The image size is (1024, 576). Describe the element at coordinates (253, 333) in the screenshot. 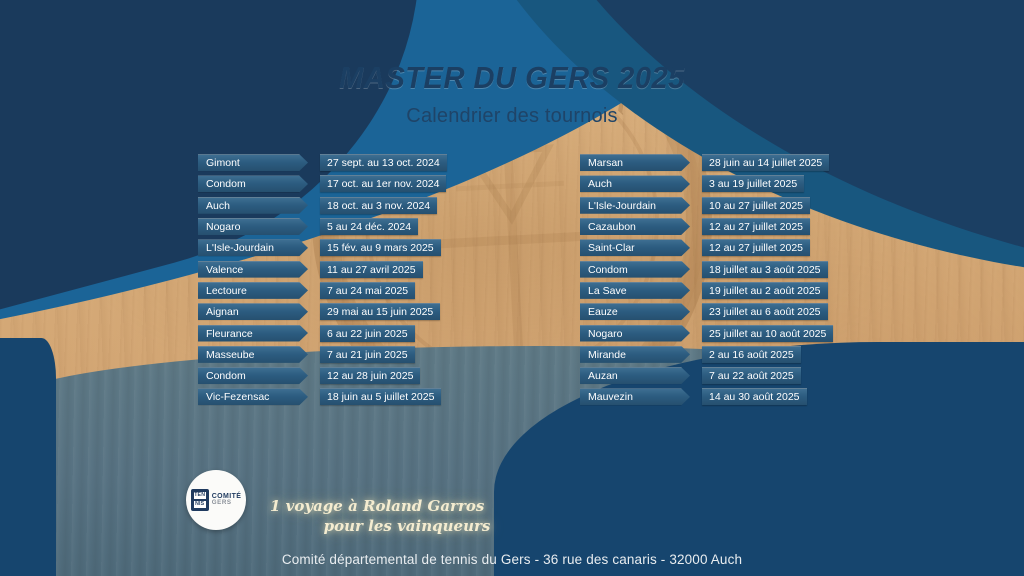

I see `city-tag: Fleurance` at that location.